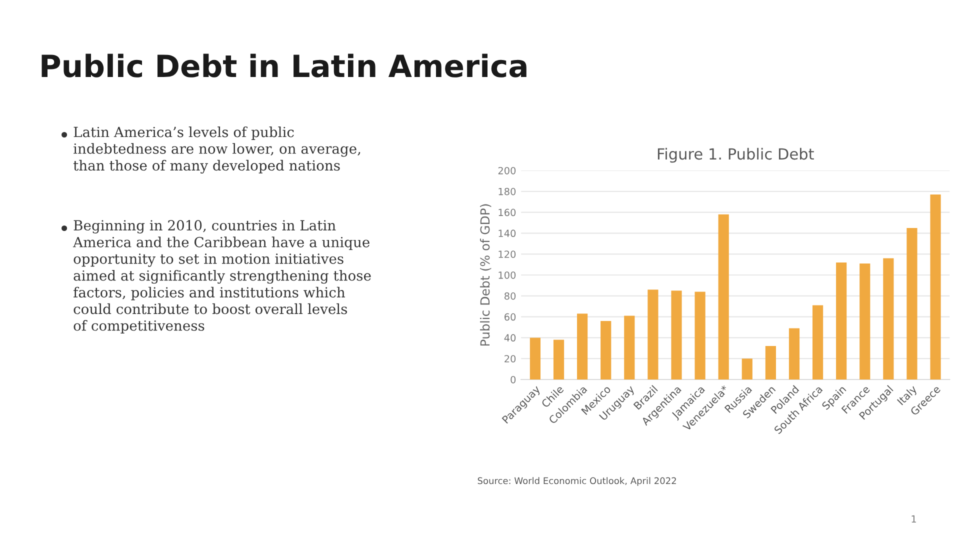 Image resolution: width=974 pixels, height=550 pixels. What do you see at coordinates (736, 155) in the screenshot?
I see `chart-subtitle: Figure 1. Public Debt` at bounding box center [736, 155].